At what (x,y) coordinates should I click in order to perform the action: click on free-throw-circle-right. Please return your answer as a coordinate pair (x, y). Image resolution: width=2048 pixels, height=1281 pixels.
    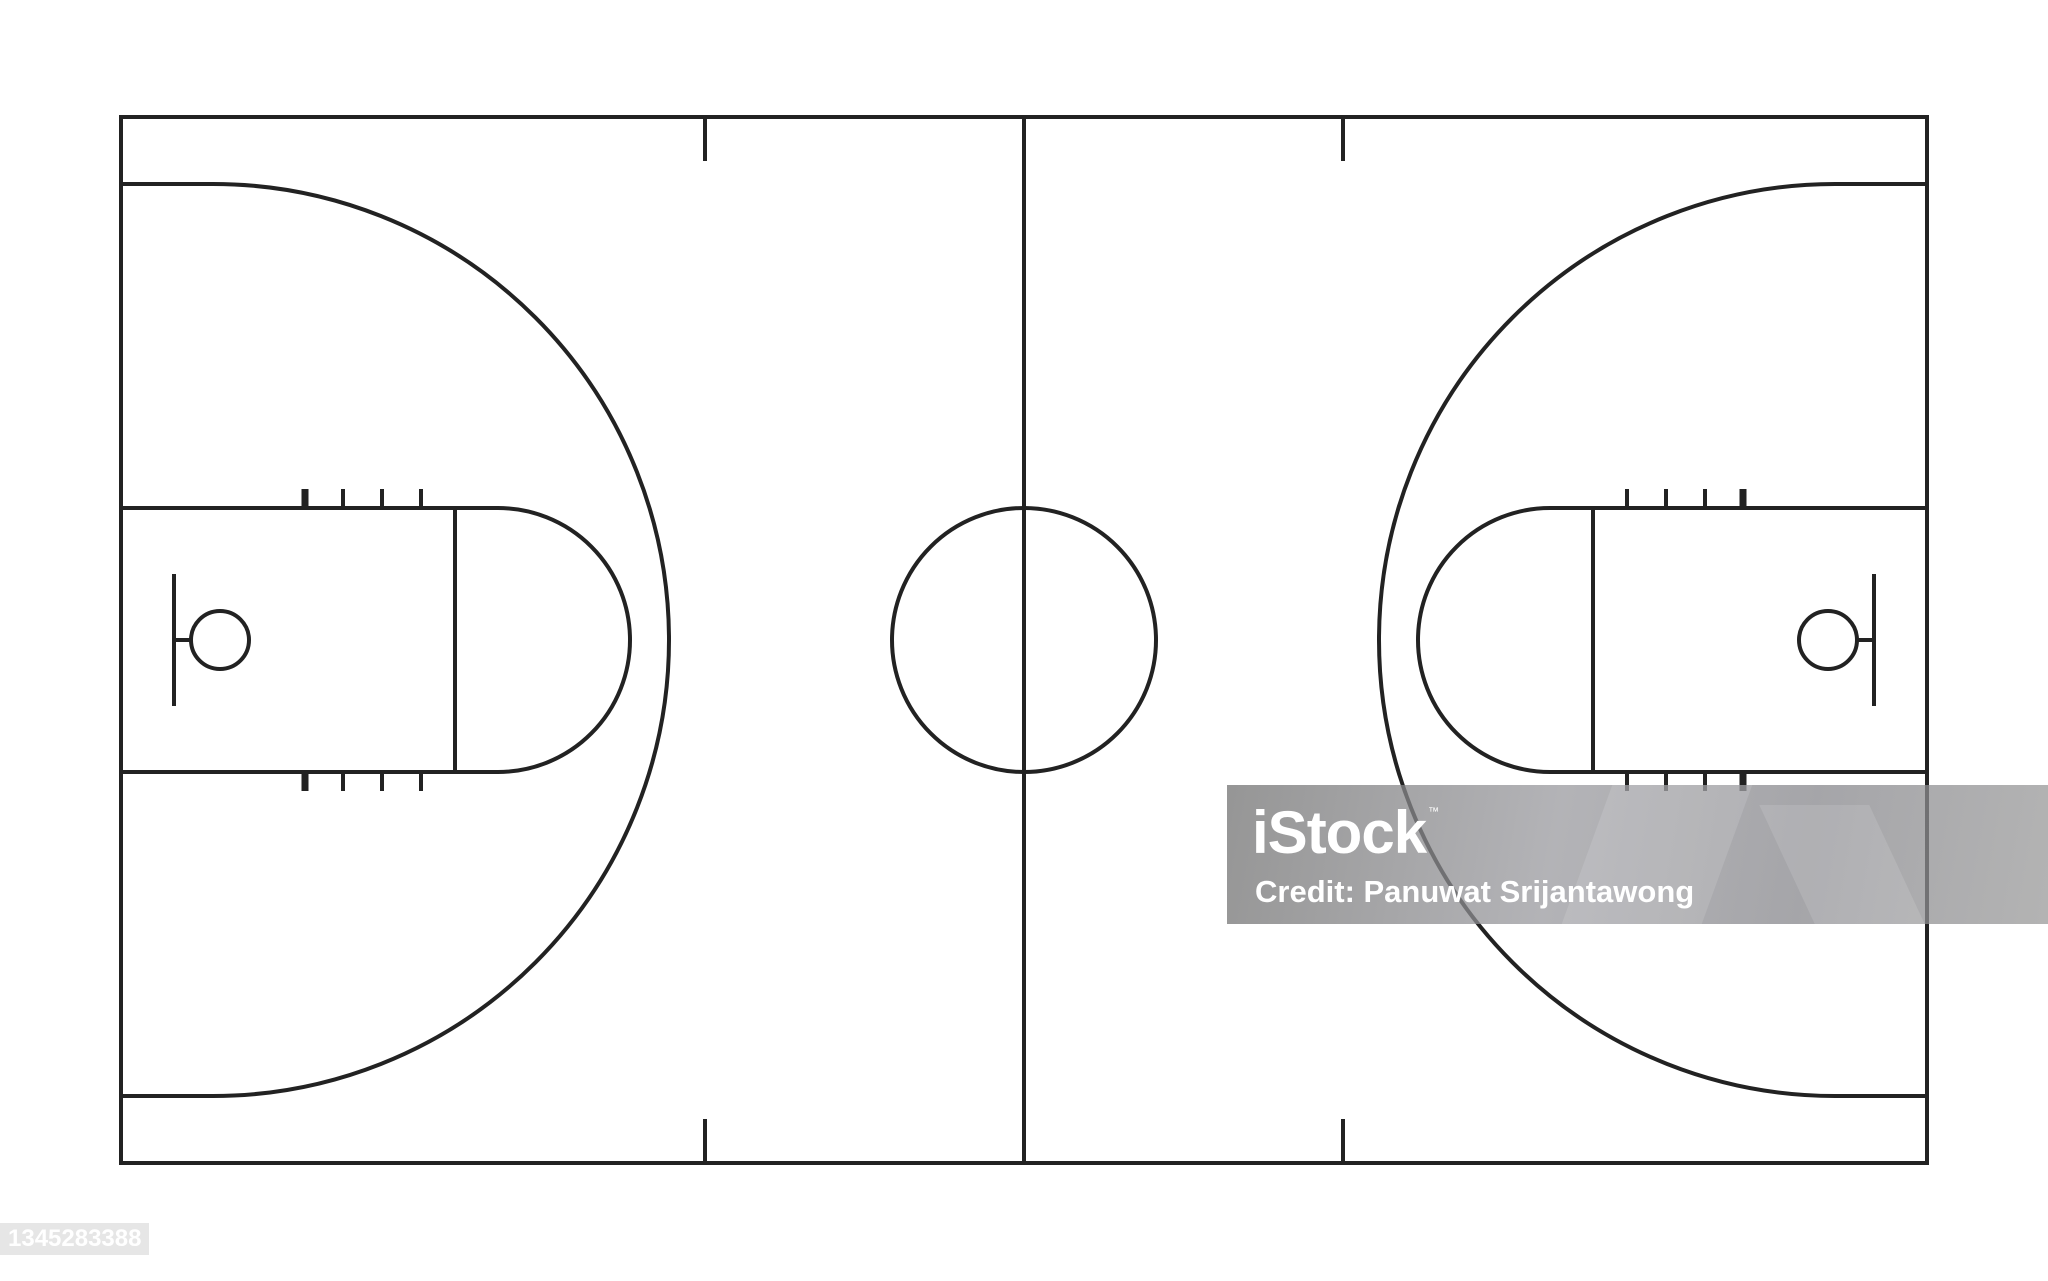
    Looking at the image, I should click on (1504, 640).